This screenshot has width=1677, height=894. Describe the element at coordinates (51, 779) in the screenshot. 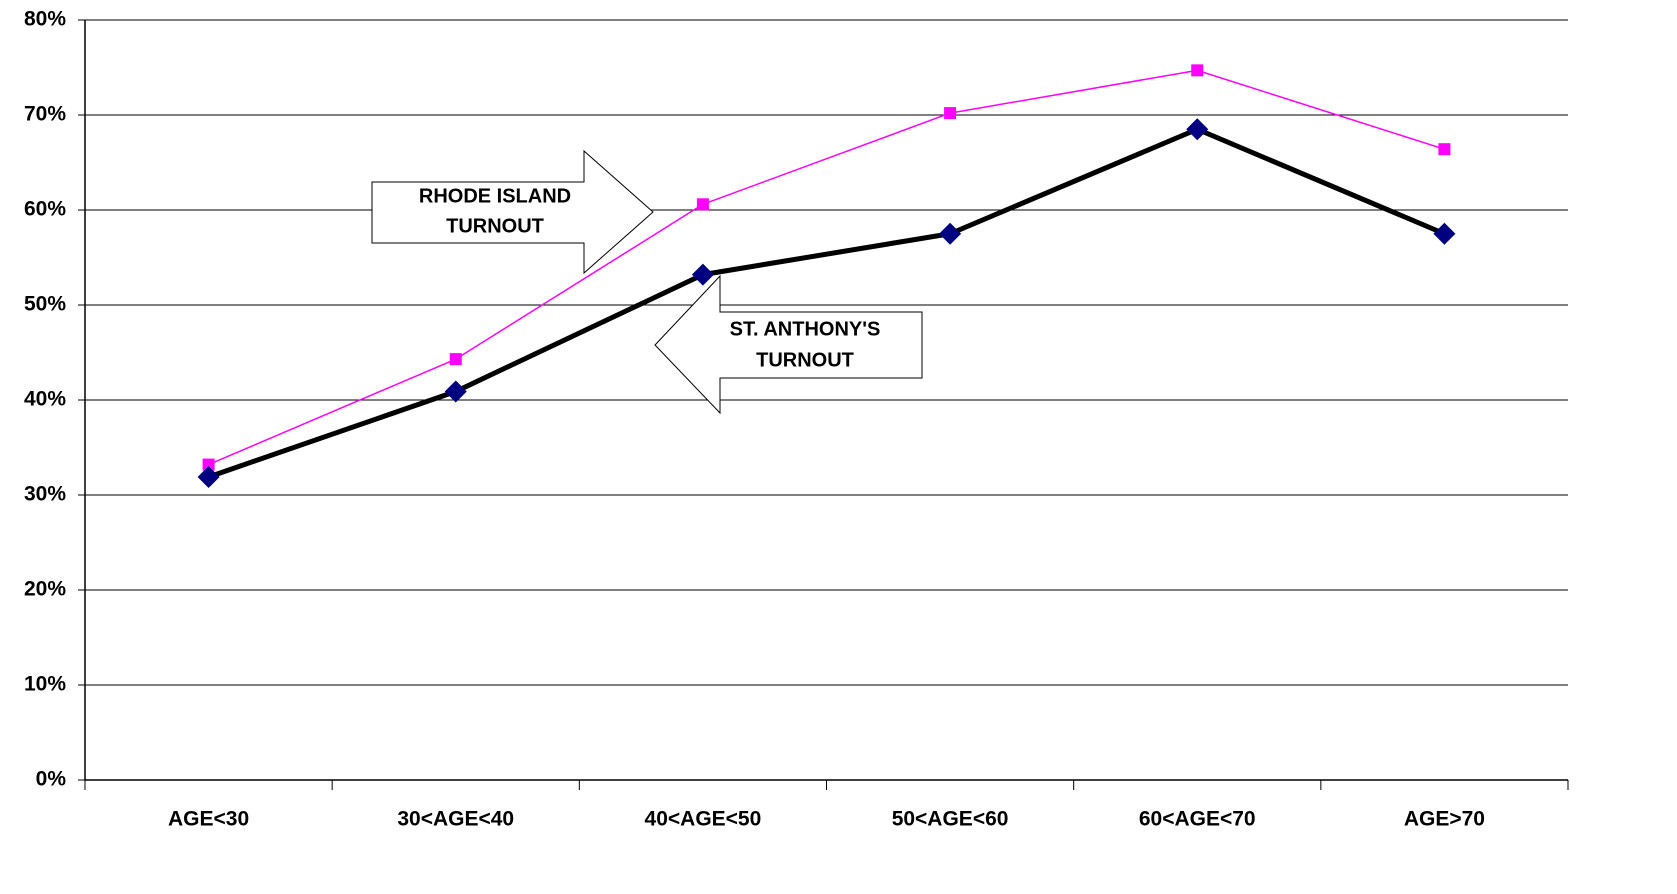

I see `y-tick-label: 0%` at that location.